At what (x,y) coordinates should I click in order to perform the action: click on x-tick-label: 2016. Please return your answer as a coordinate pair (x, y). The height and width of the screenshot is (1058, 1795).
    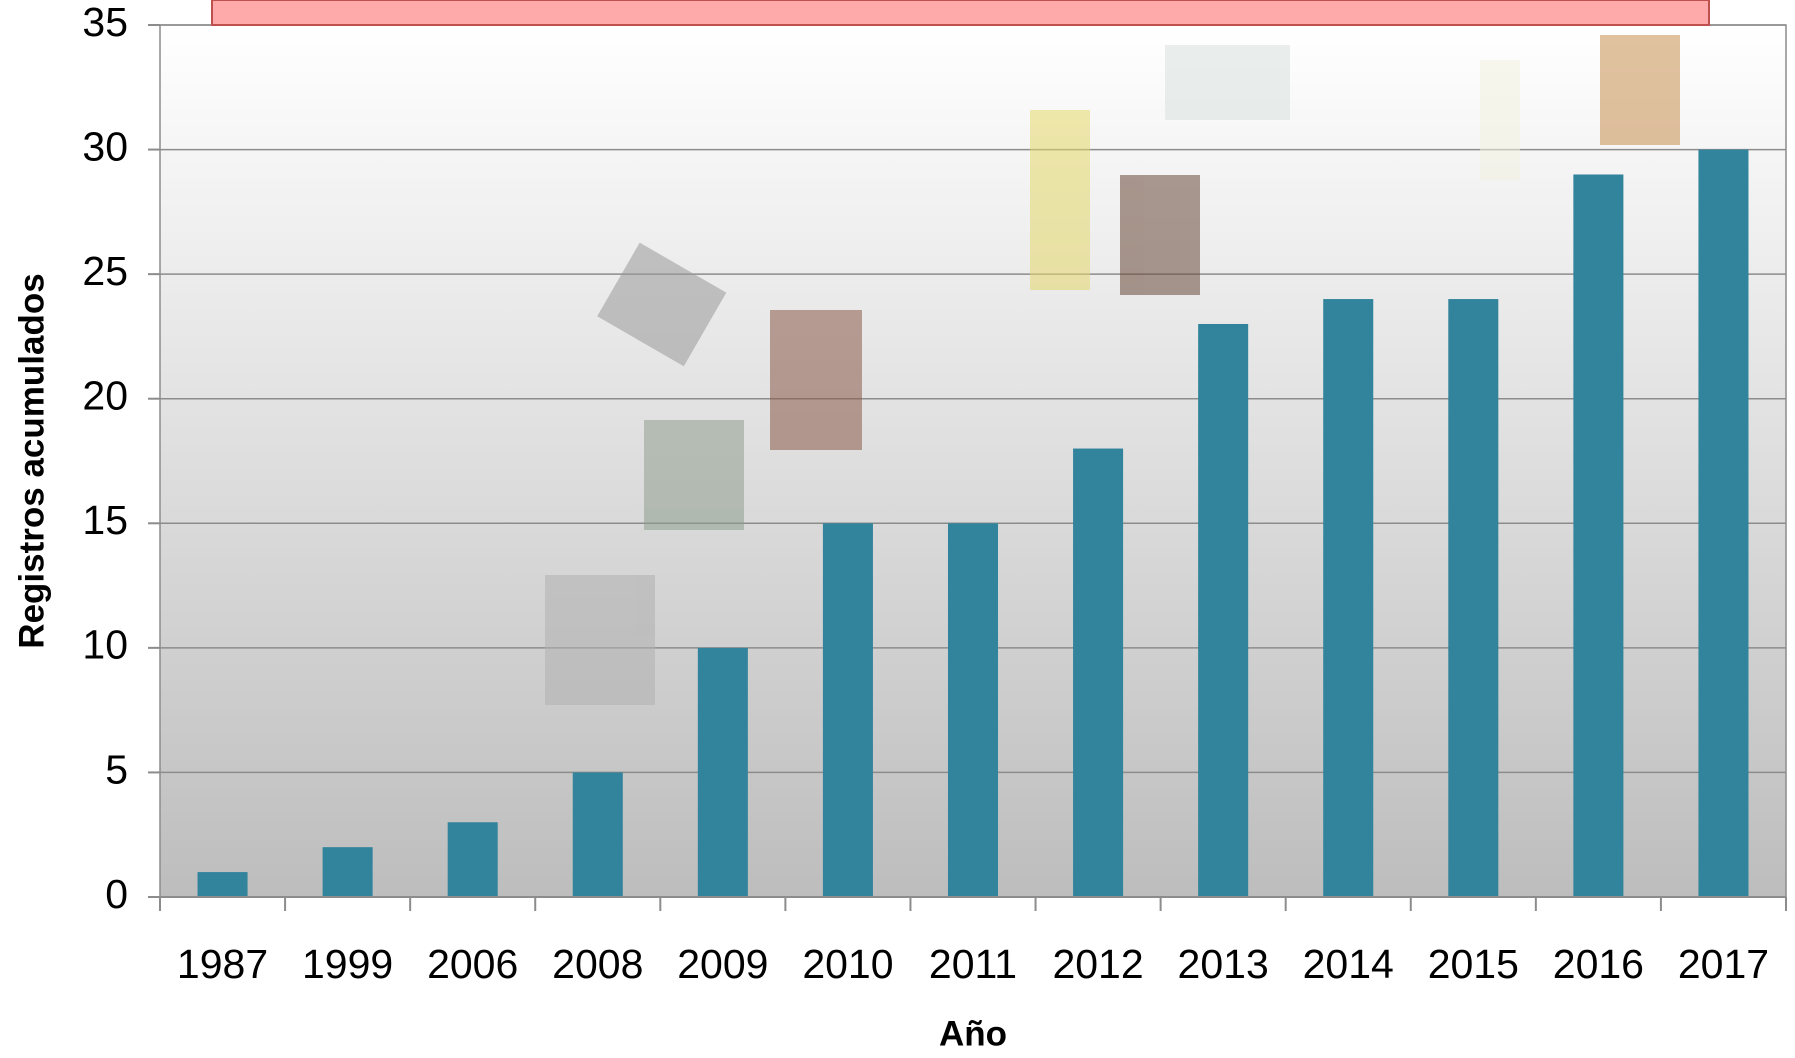
    Looking at the image, I should click on (1598, 964).